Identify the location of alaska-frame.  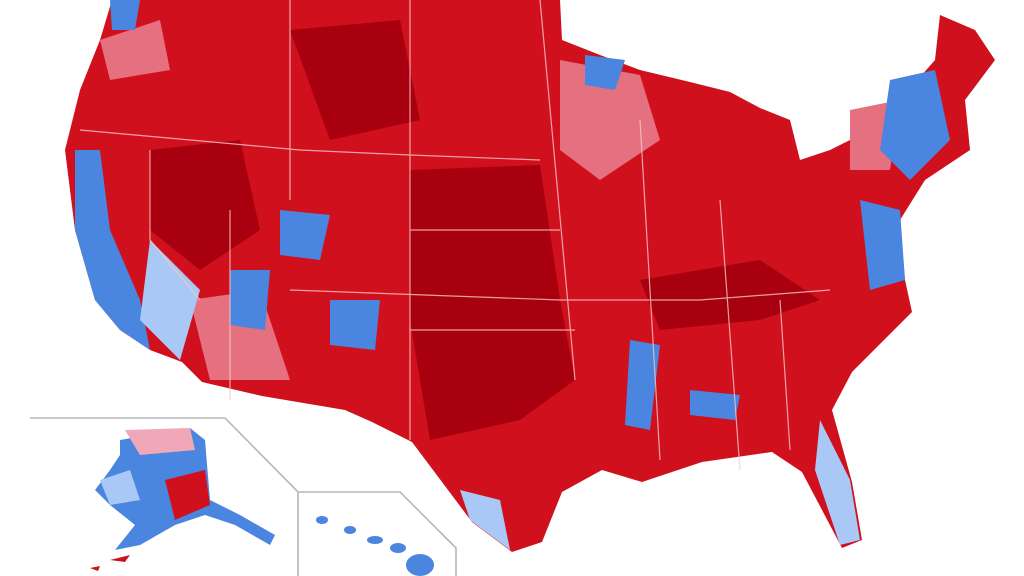
(164, 496).